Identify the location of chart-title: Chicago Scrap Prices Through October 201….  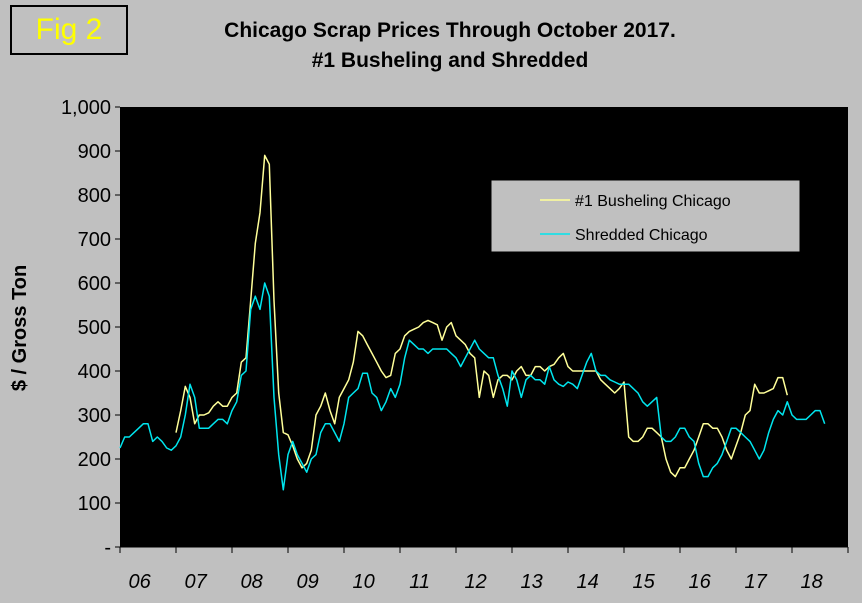
(450, 30).